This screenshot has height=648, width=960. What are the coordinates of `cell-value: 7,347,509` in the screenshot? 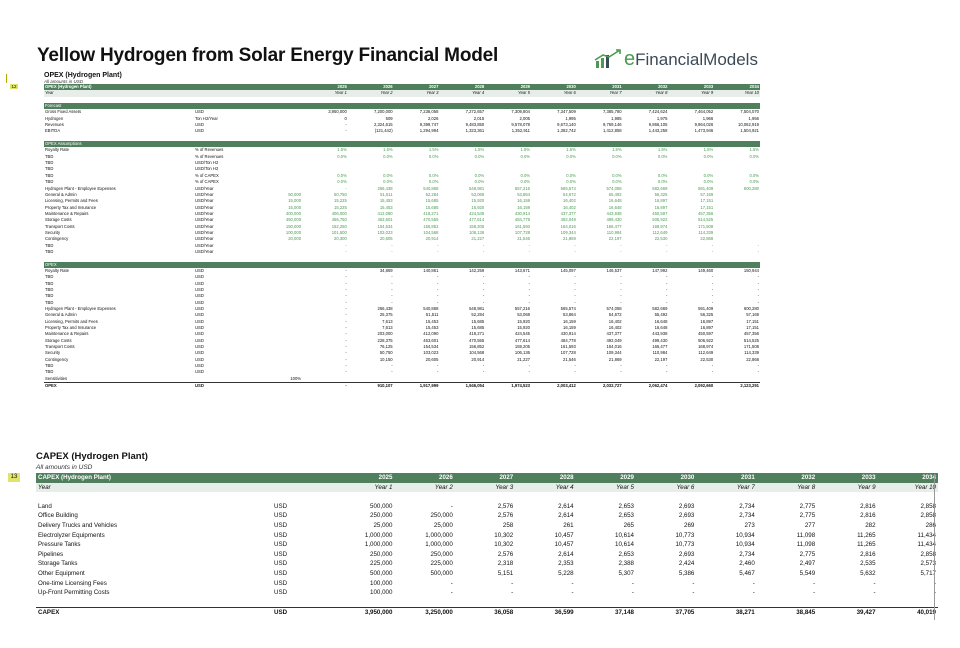 It's located at (566, 112).